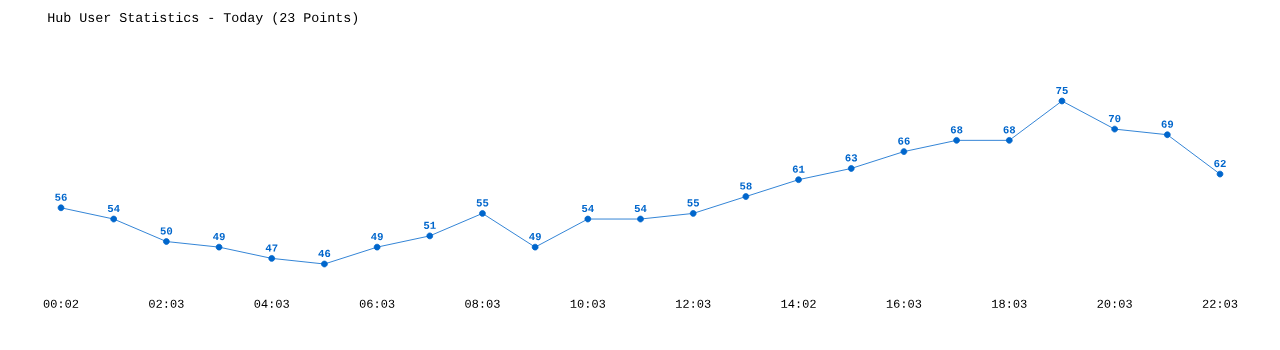 The width and height of the screenshot is (1280, 350). I want to click on data-label: 70, so click(1114, 118).